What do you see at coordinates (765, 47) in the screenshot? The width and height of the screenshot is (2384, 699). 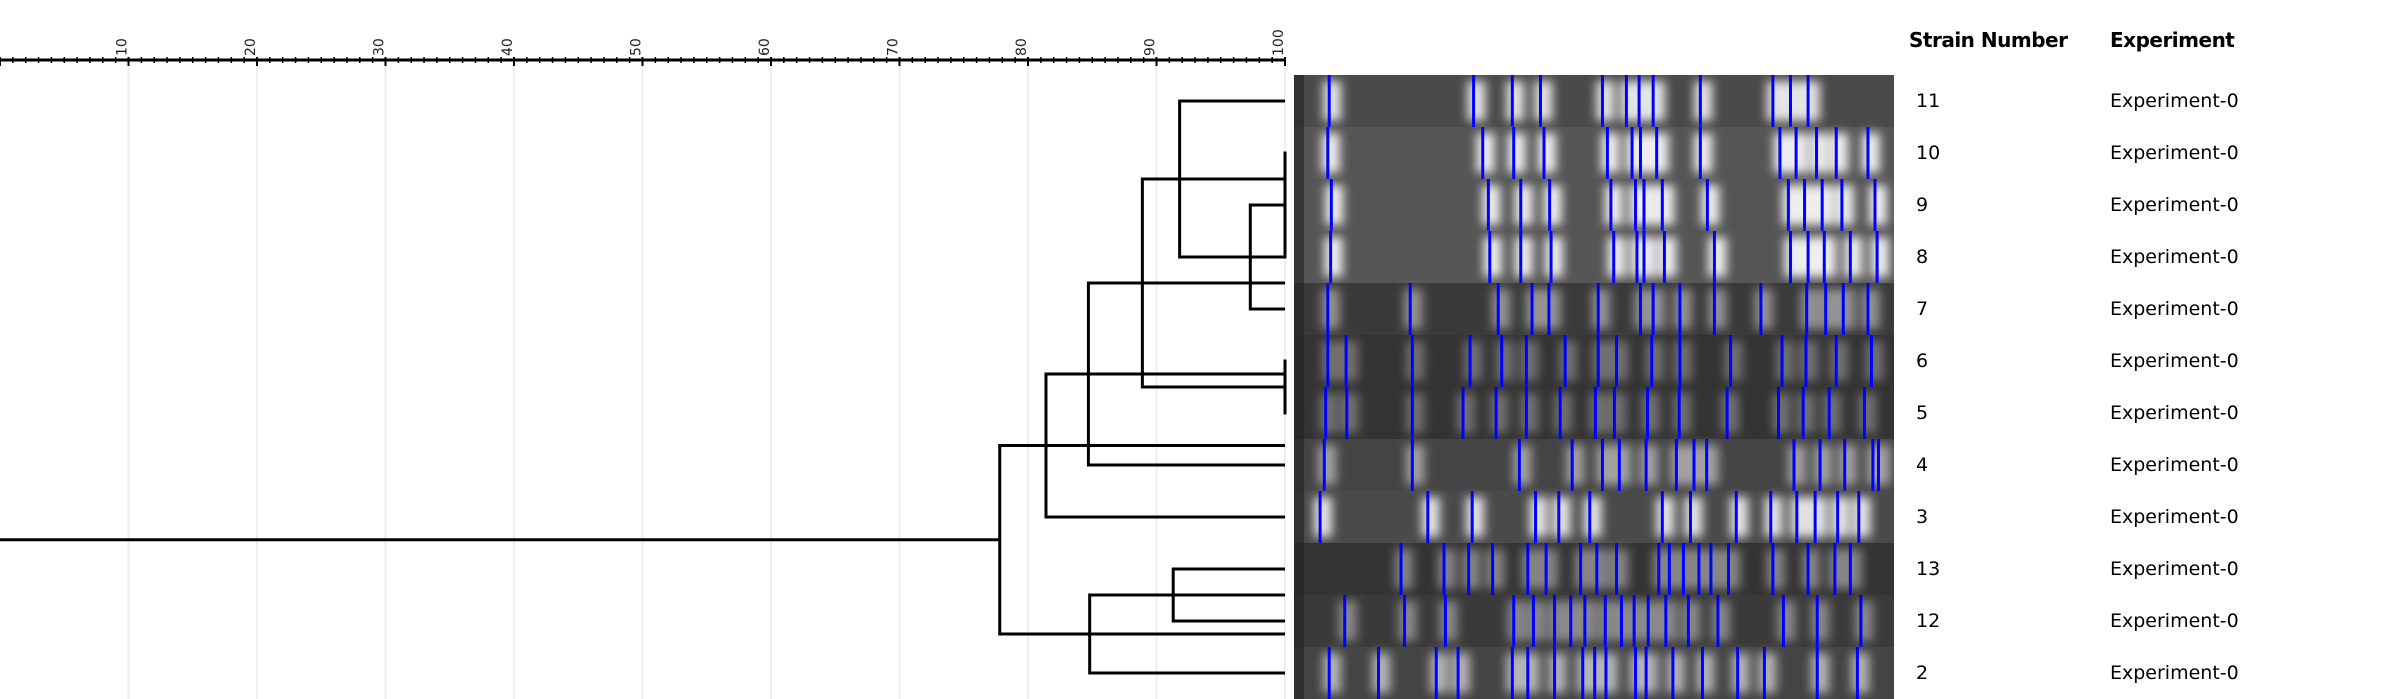 I see `tick-label: 60` at bounding box center [765, 47].